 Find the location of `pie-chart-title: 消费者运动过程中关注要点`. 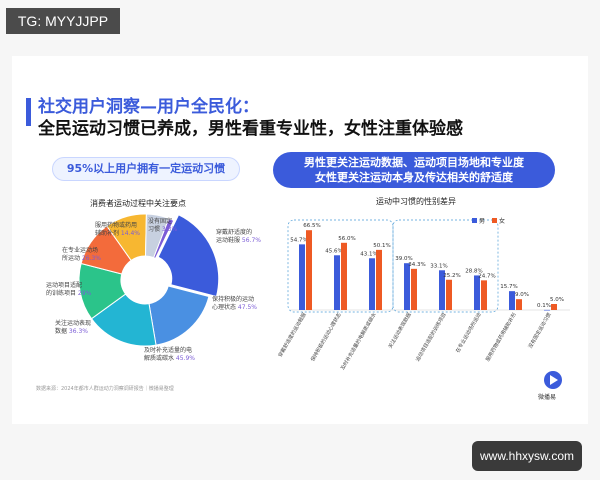

pie-chart-title: 消费者运动过程中关注要点 is located at coordinates (138, 203).